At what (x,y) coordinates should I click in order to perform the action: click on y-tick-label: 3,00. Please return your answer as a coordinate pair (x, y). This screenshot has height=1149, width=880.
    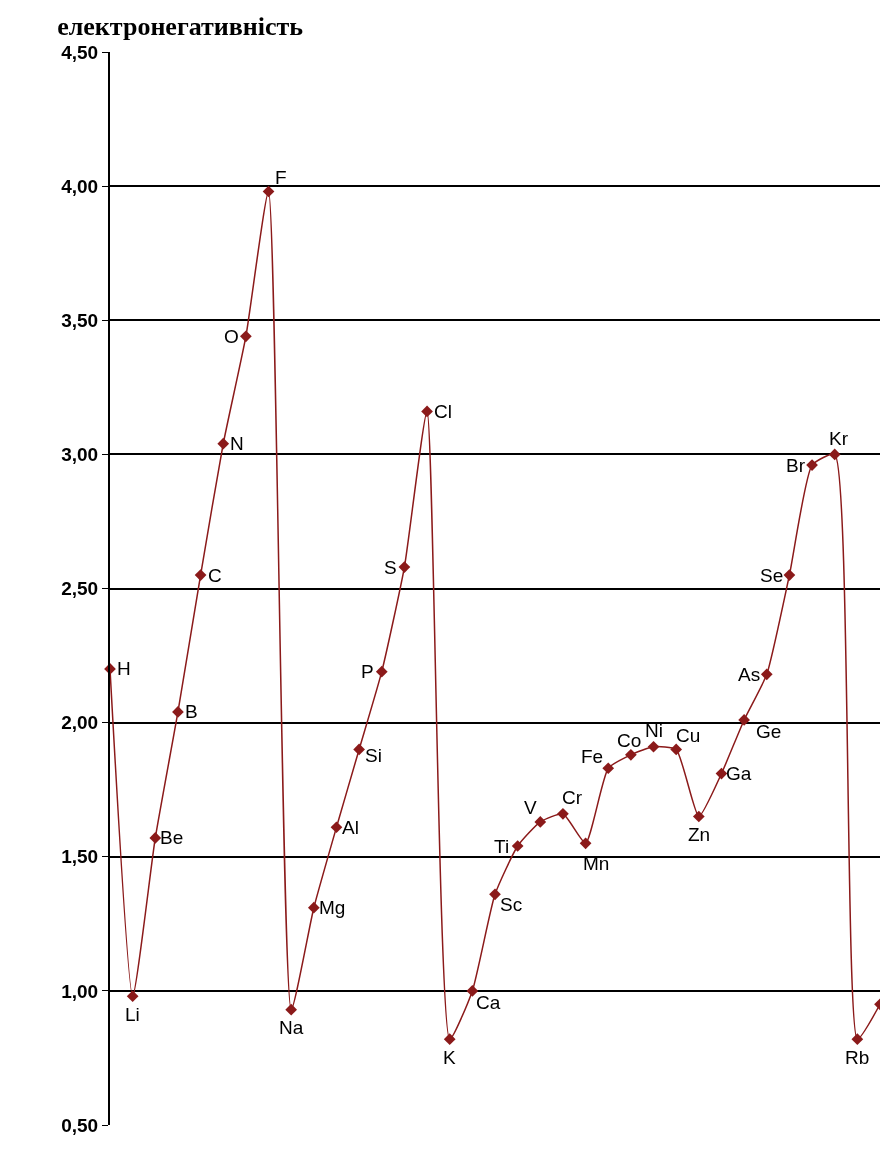
    Looking at the image, I should click on (80, 455).